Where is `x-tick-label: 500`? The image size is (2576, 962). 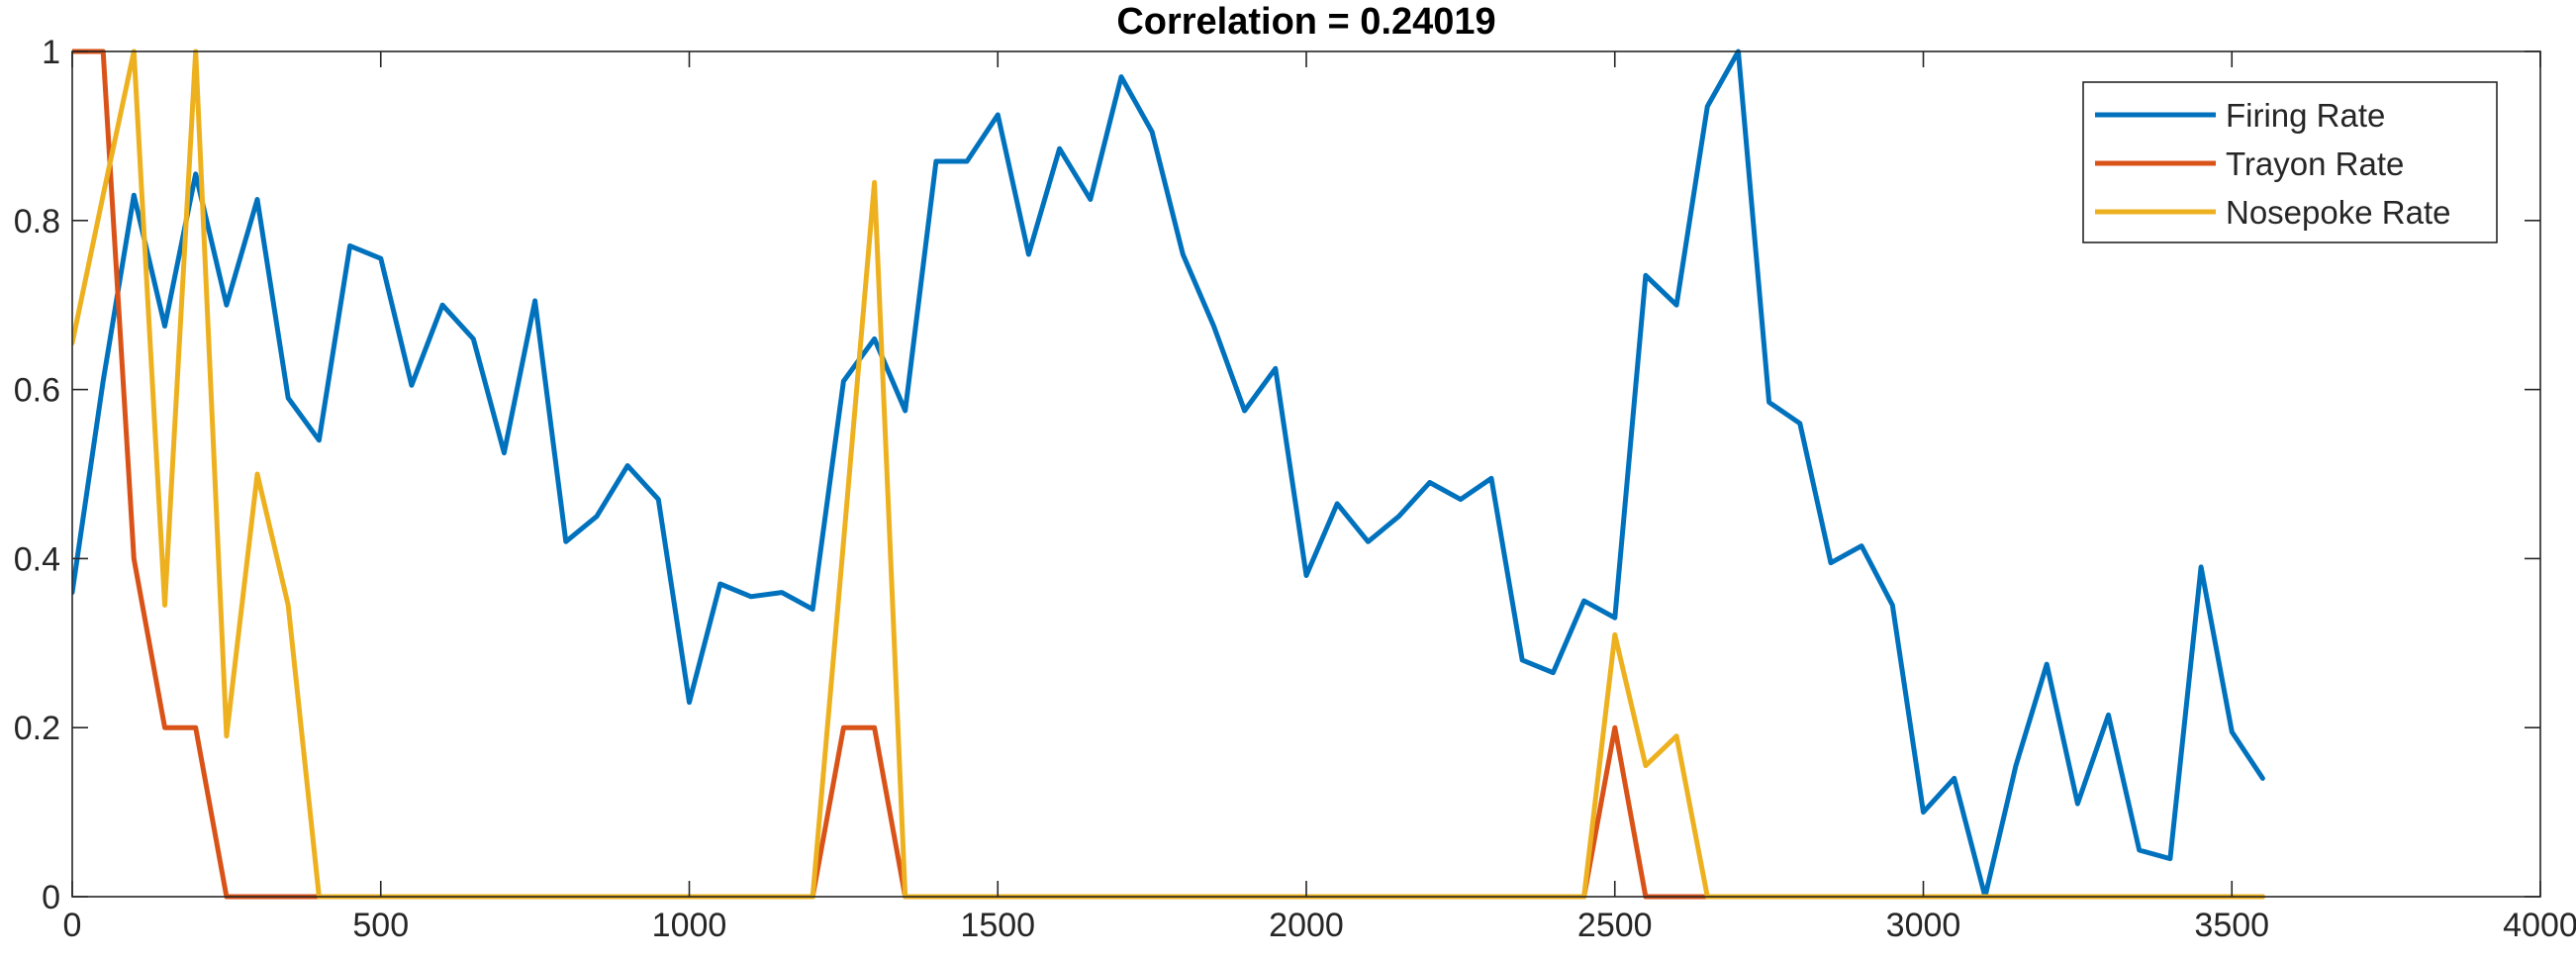 x-tick-label: 500 is located at coordinates (380, 925).